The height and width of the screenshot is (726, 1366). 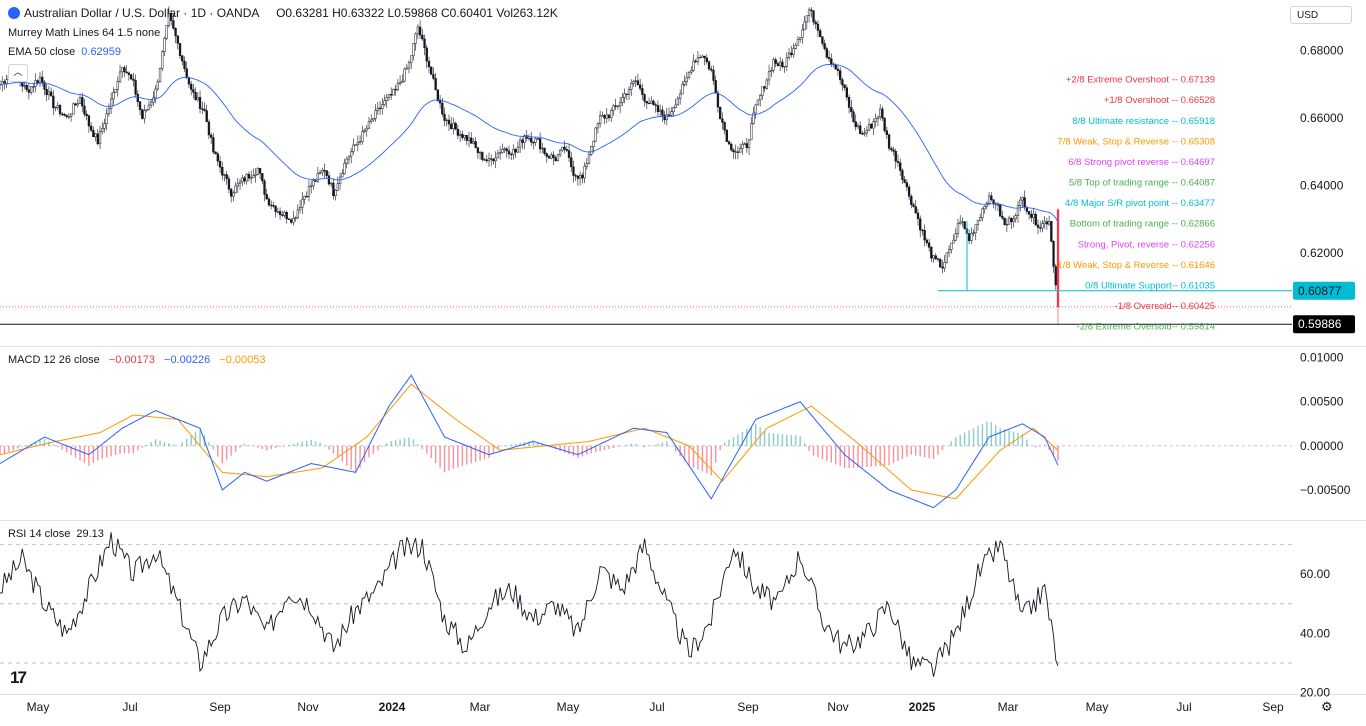 What do you see at coordinates (1322, 446) in the screenshot?
I see `macd-tick-label: 0.00000` at bounding box center [1322, 446].